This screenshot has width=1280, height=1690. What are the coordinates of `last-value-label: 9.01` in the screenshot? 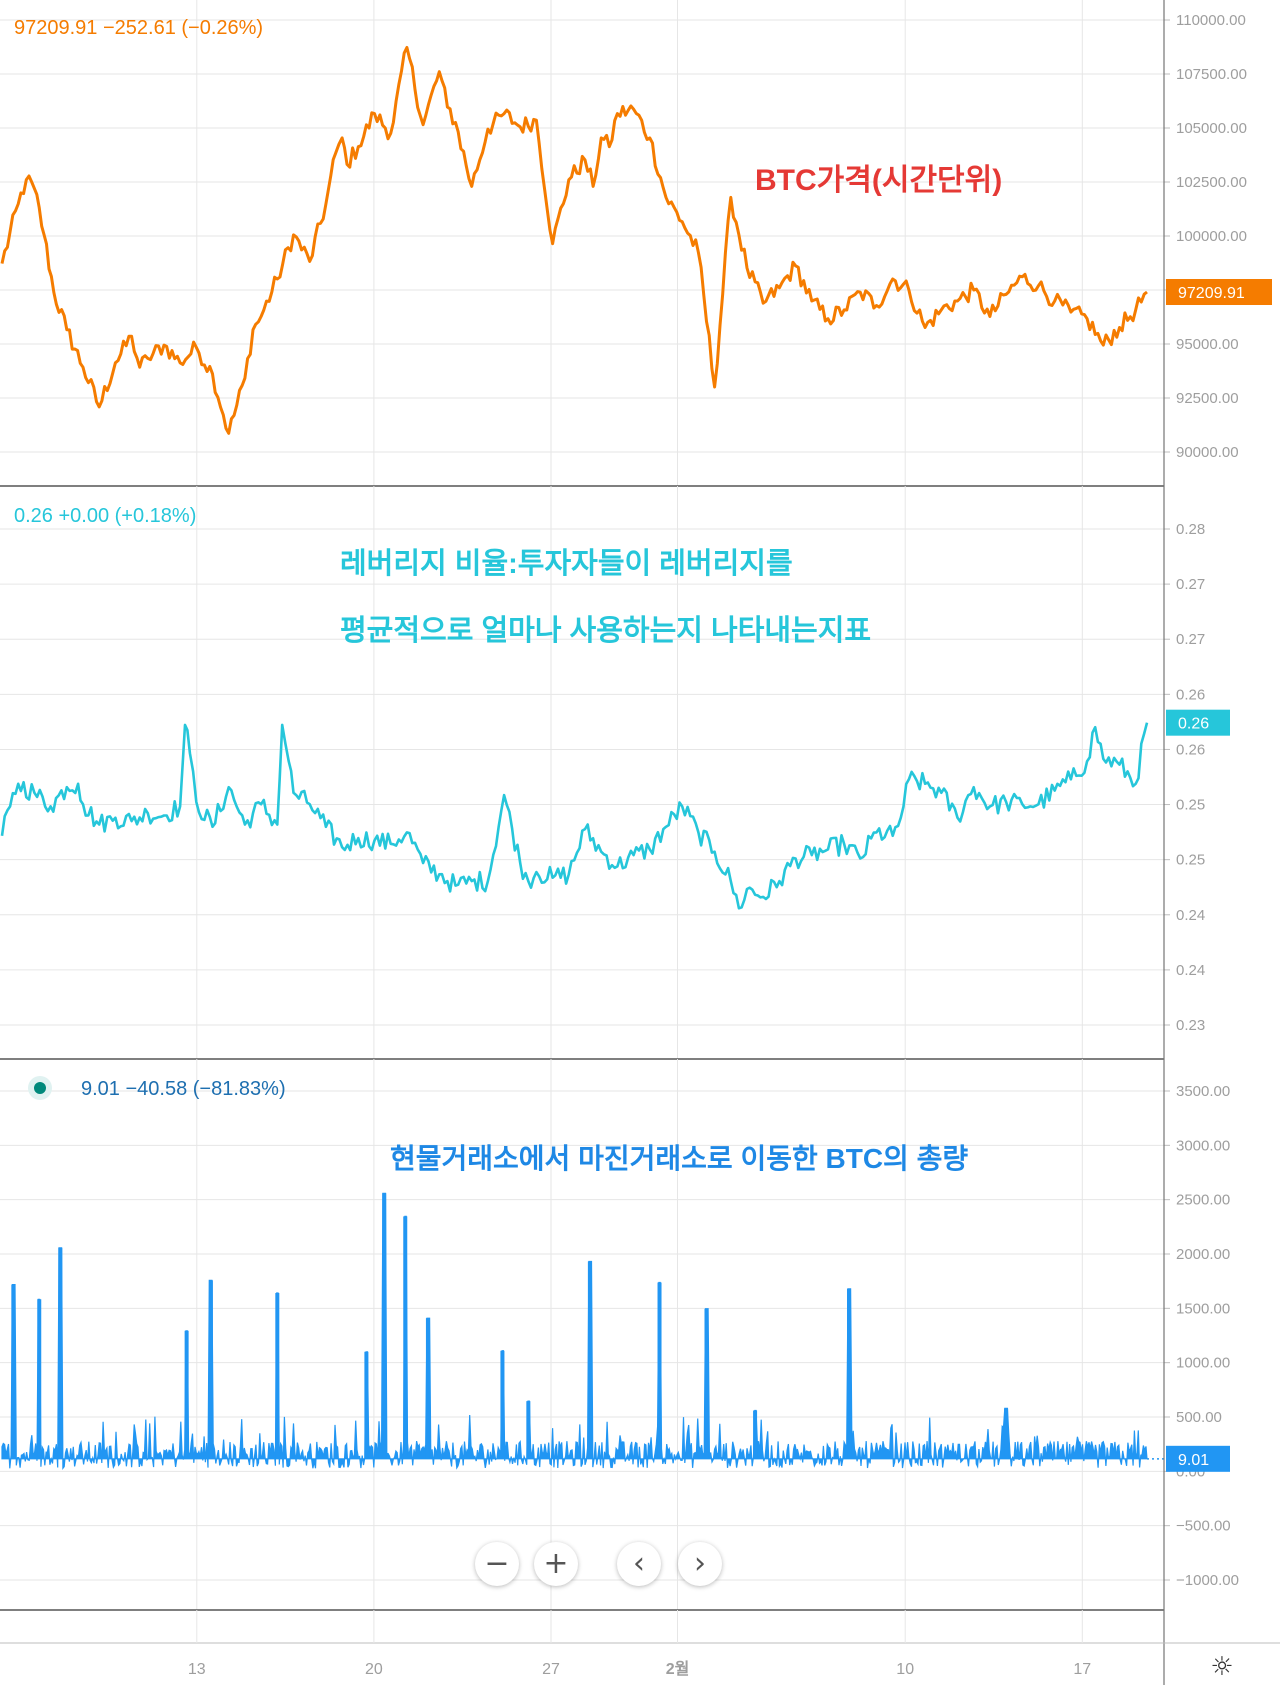 It's located at (1193, 1460).